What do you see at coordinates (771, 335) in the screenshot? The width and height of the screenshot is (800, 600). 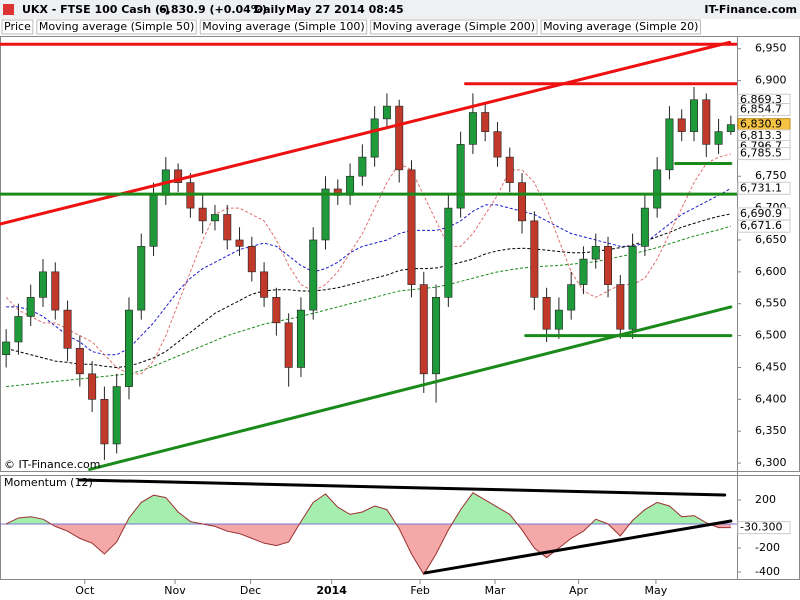 I see `y-tick-label: 6,500` at bounding box center [771, 335].